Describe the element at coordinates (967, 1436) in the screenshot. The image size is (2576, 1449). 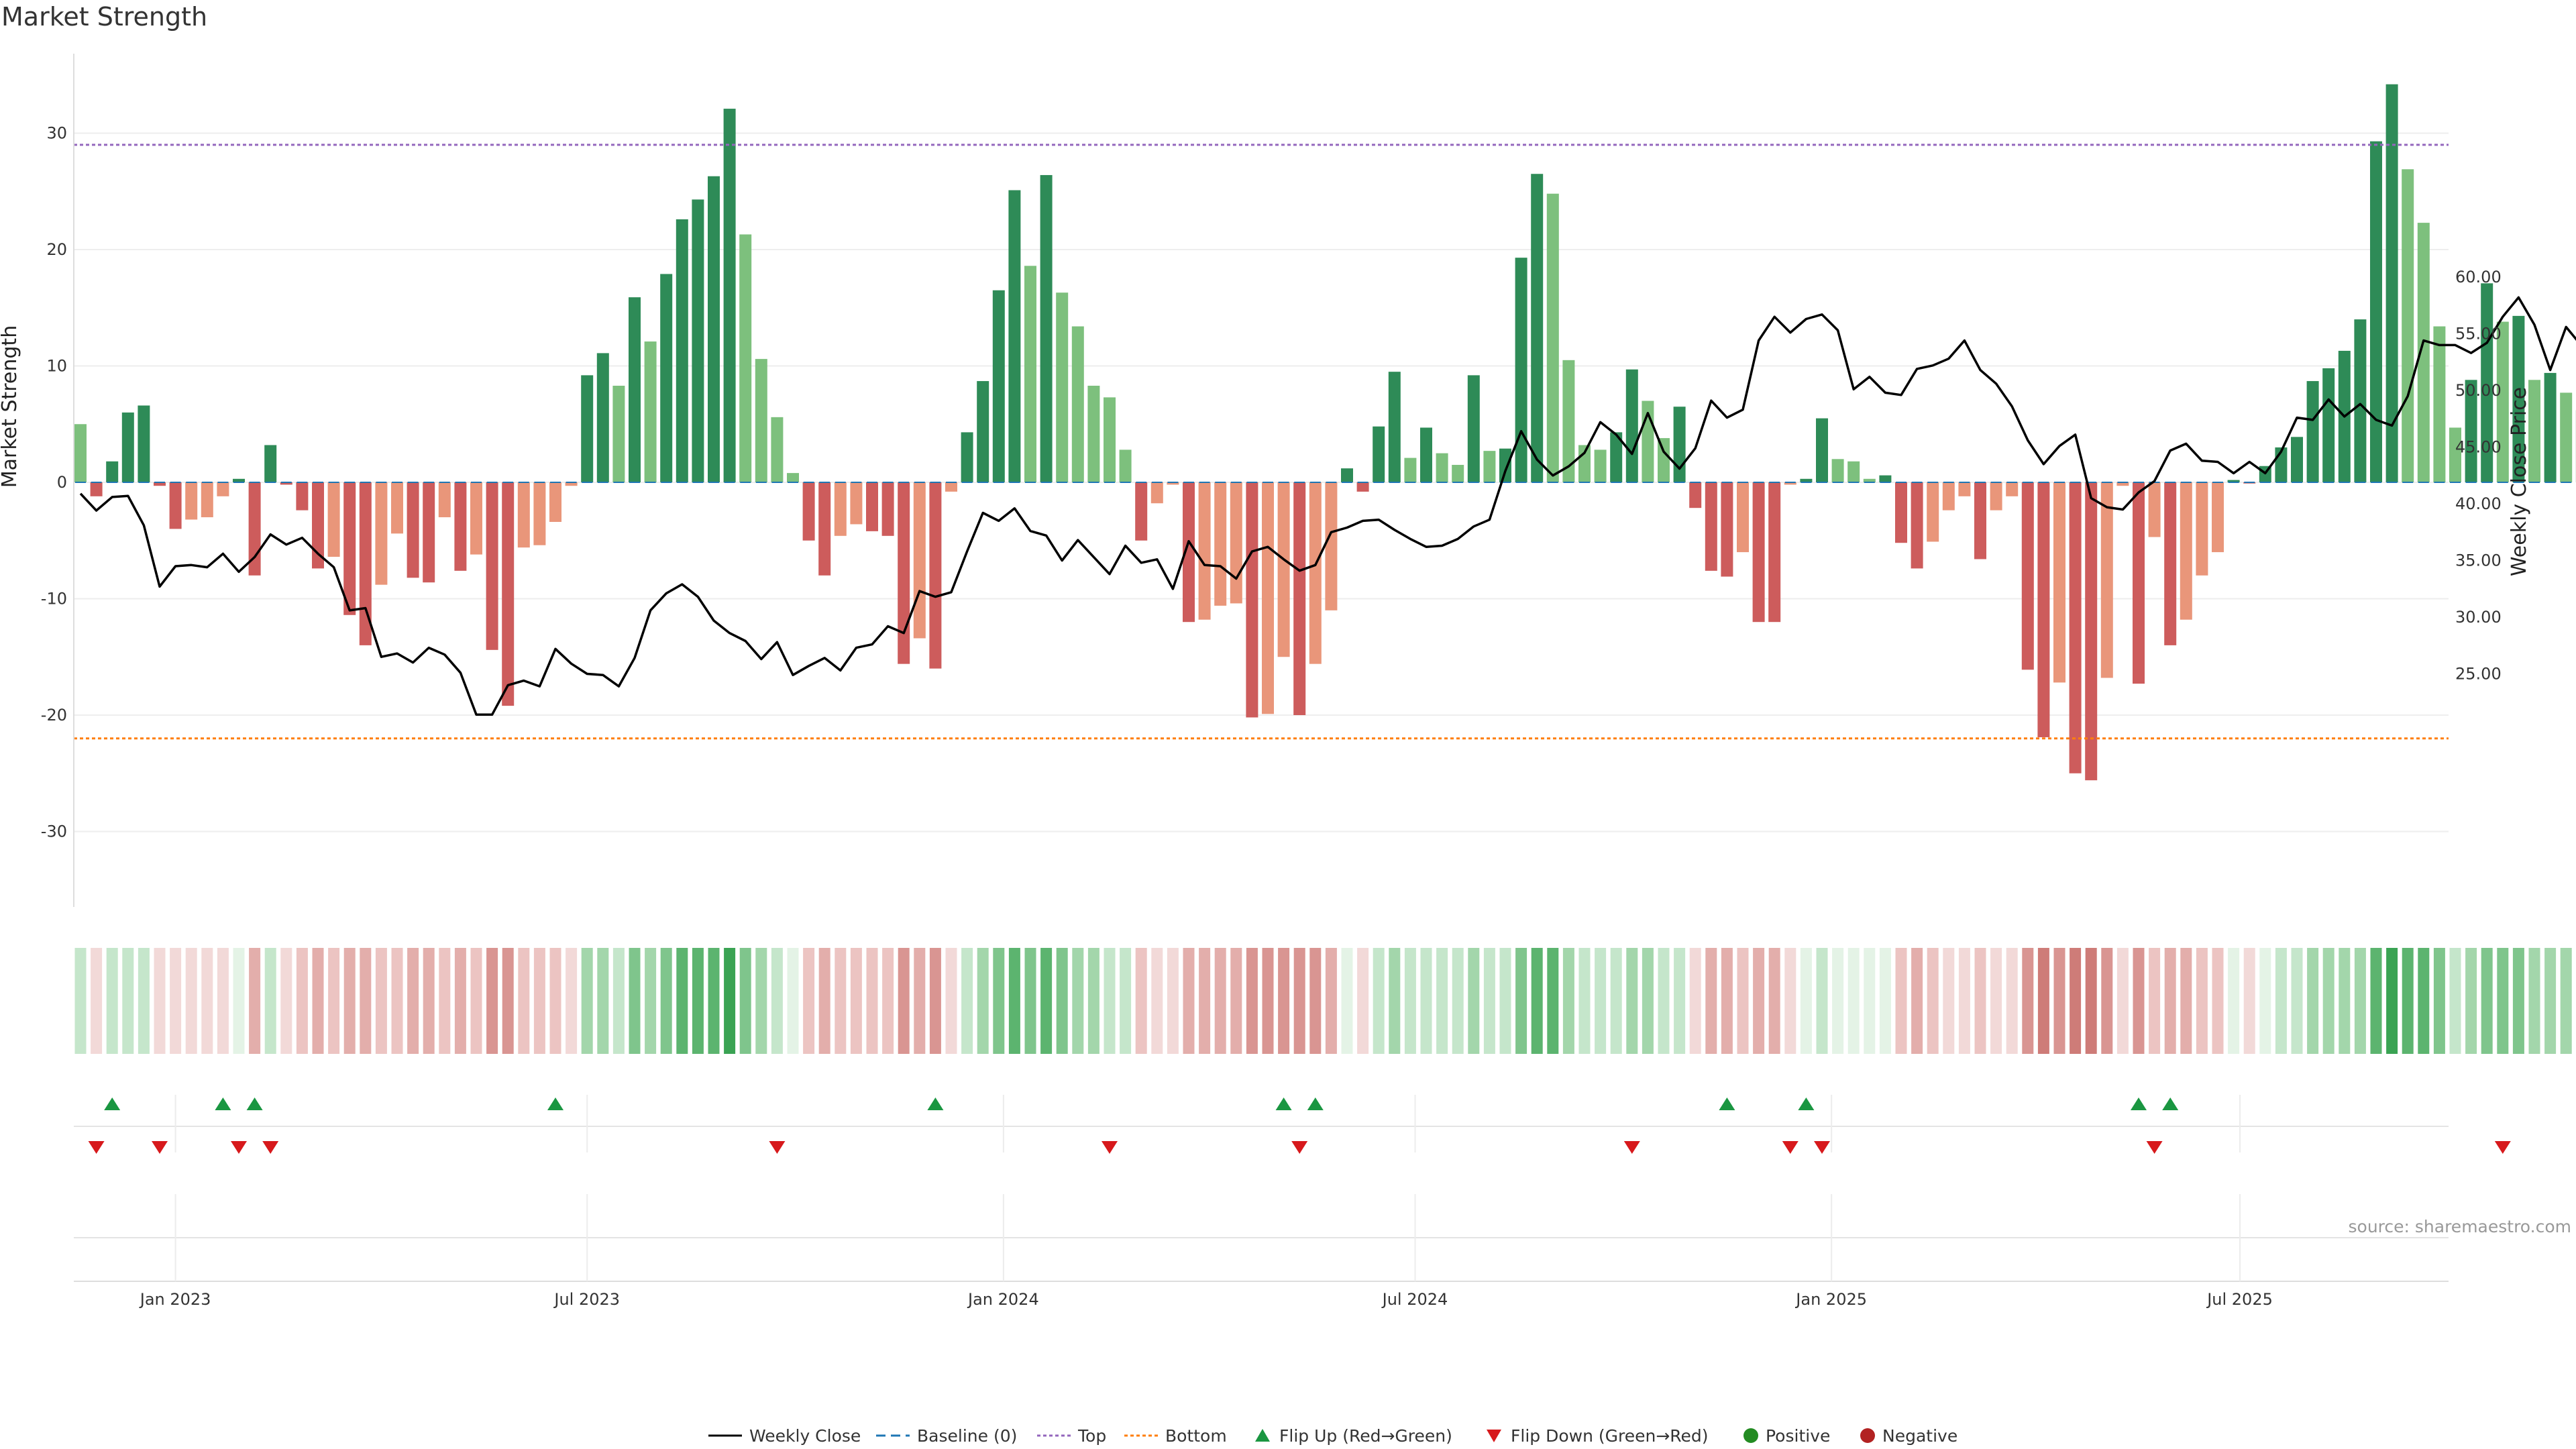
I see `legend-label: Baseline (0)` at that location.